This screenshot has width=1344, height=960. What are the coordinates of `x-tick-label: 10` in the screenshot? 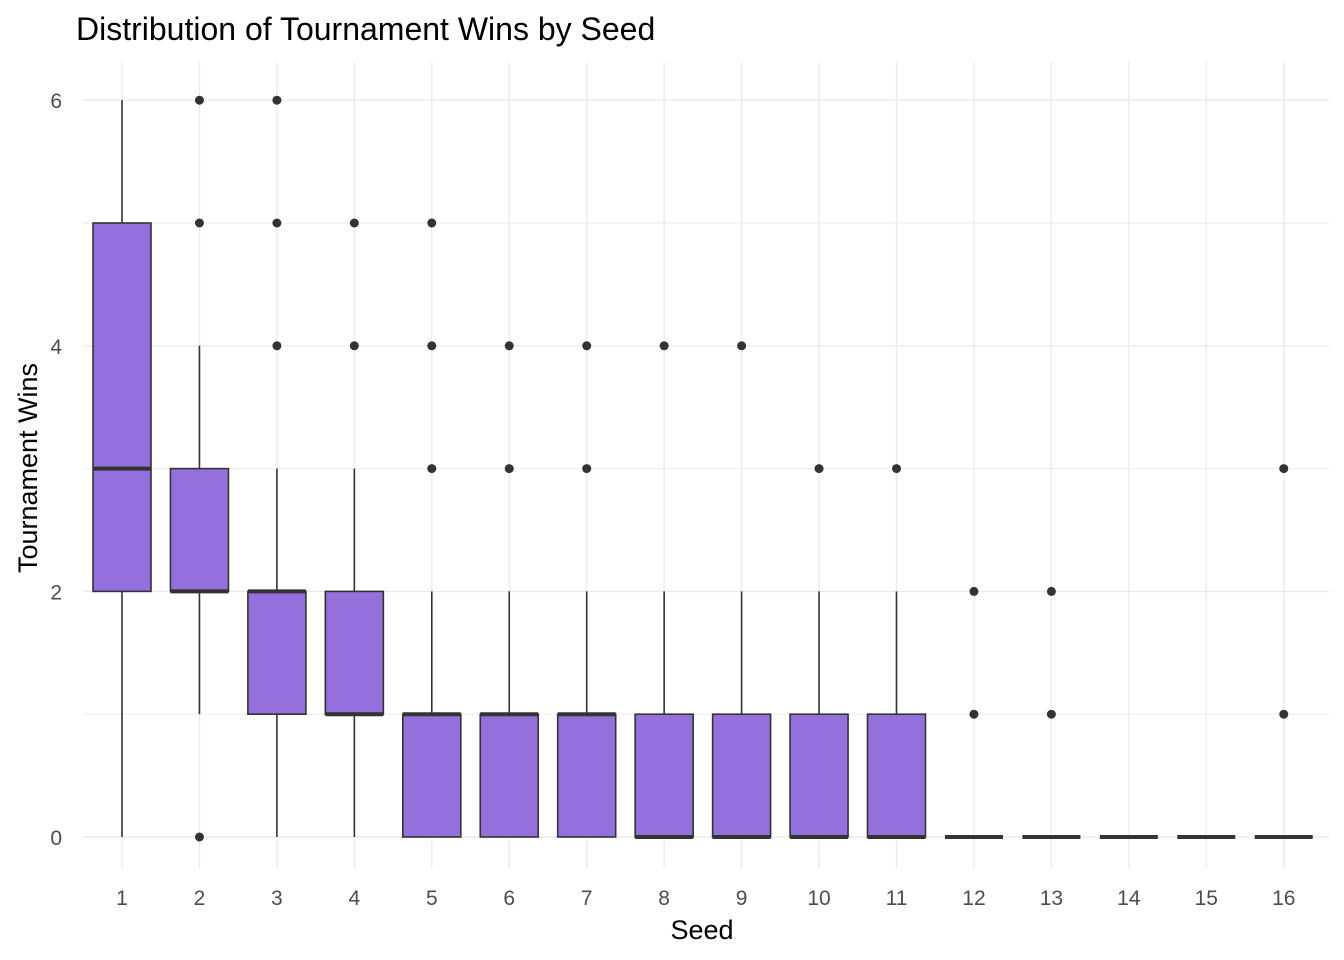 It's located at (818, 898).